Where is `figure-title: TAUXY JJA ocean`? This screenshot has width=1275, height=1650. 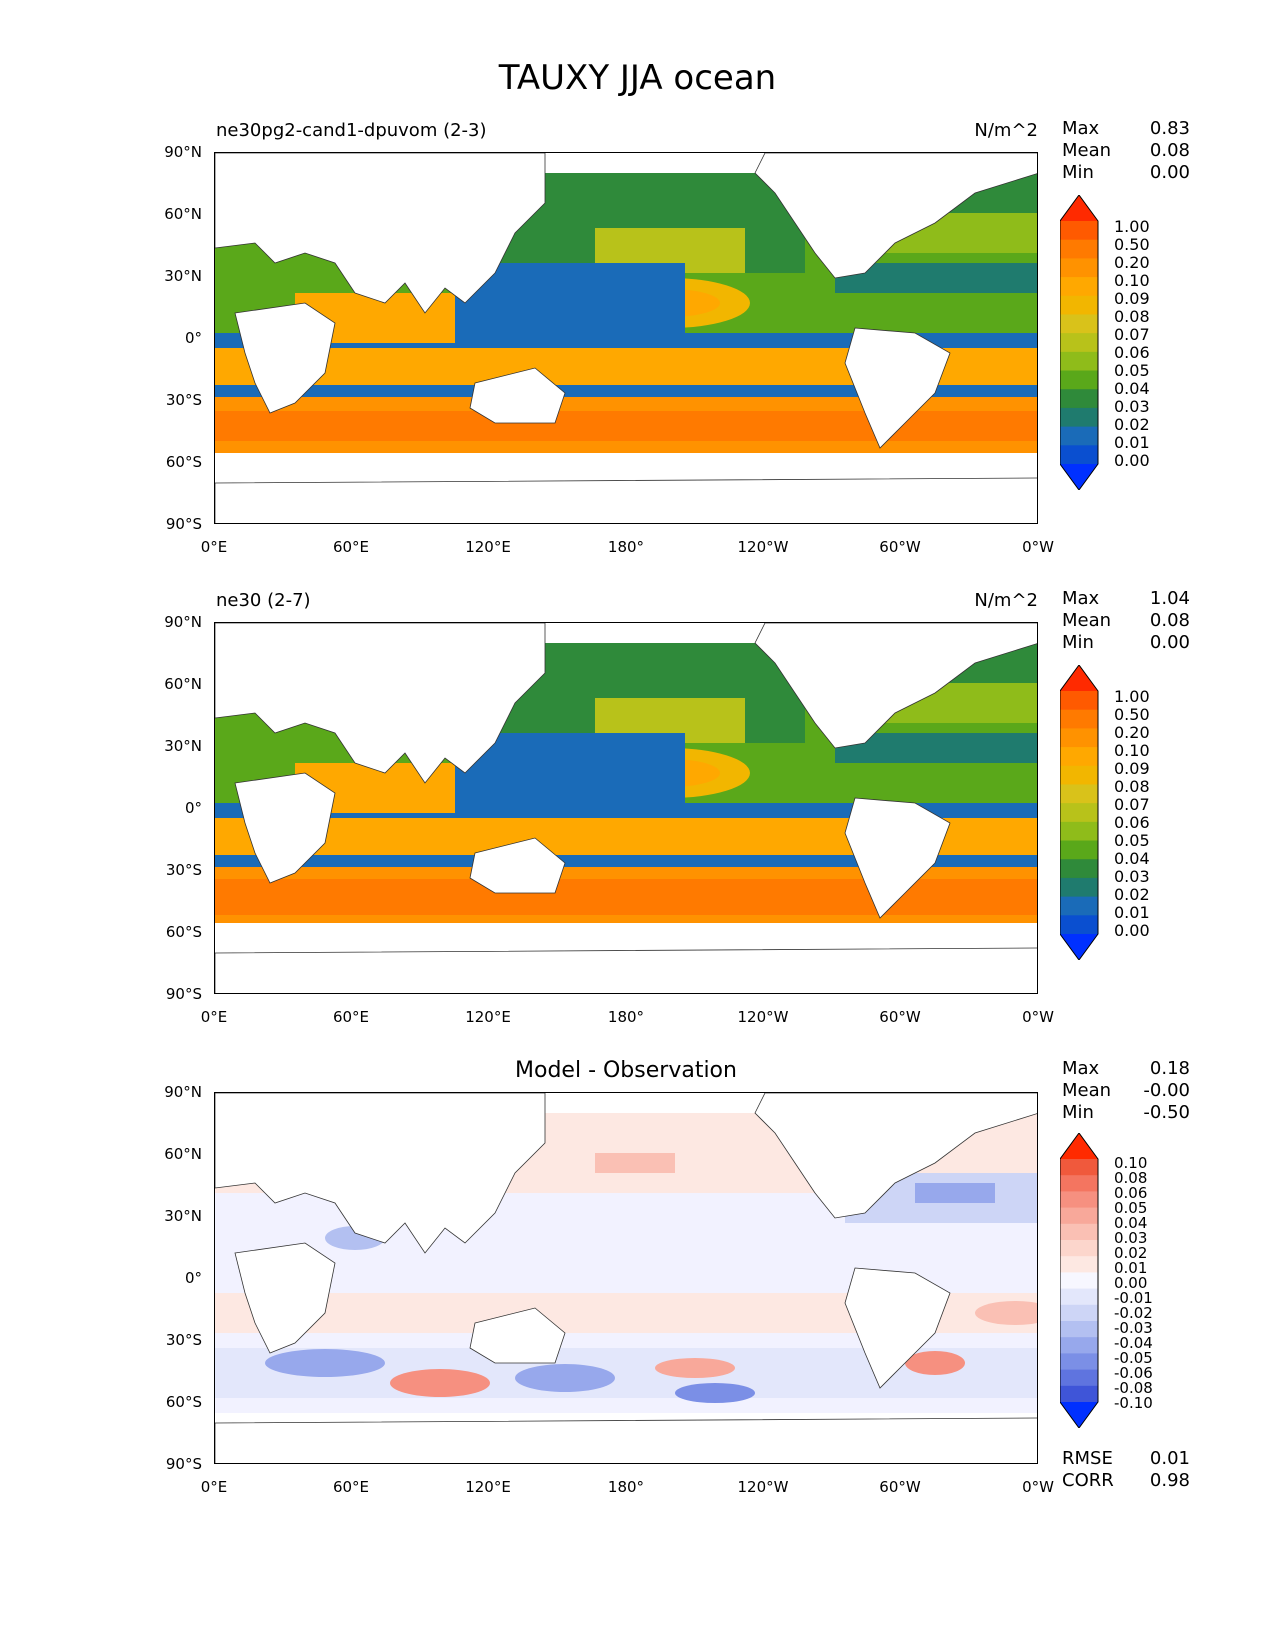
figure-title: TAUXY JJA ocean is located at coordinates (637, 78).